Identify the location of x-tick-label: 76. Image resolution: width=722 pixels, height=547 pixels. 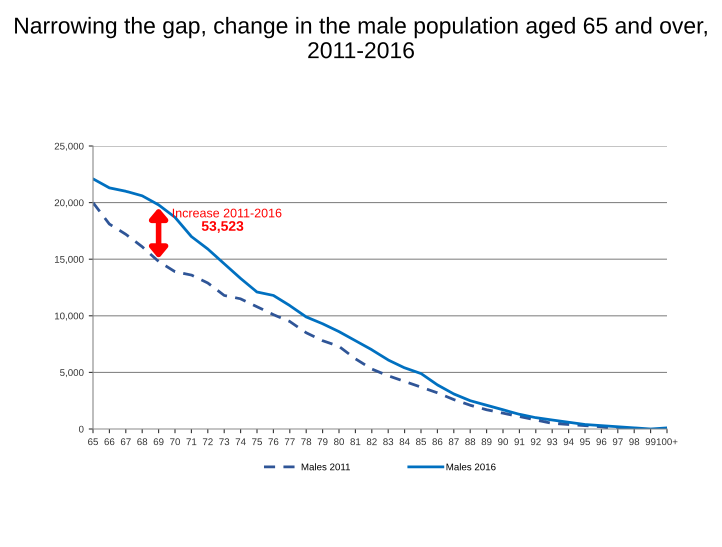
(273, 442).